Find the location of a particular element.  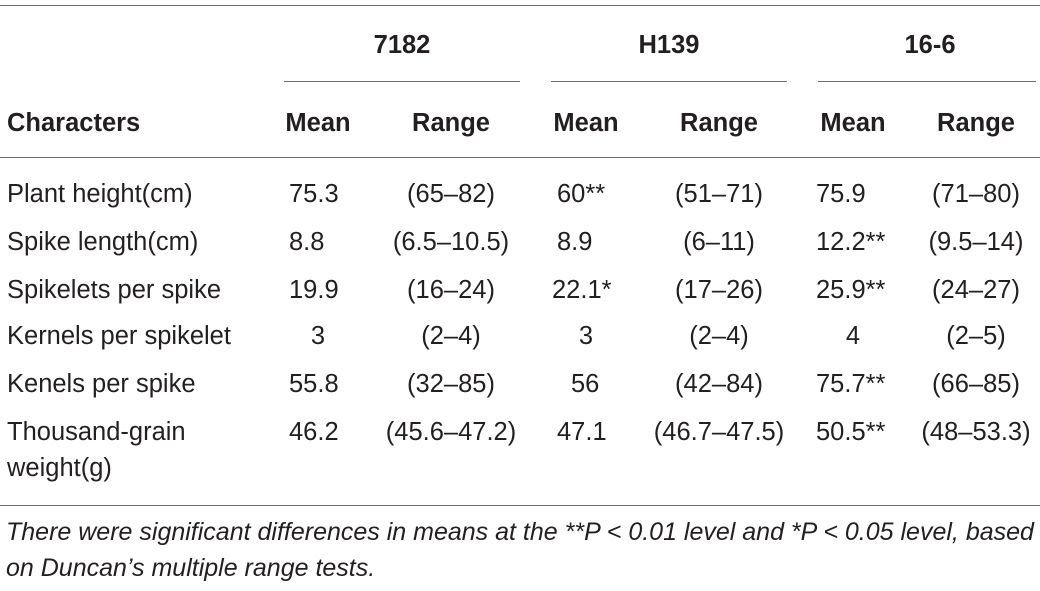

table-cell: (6–11) is located at coordinates (719, 242).